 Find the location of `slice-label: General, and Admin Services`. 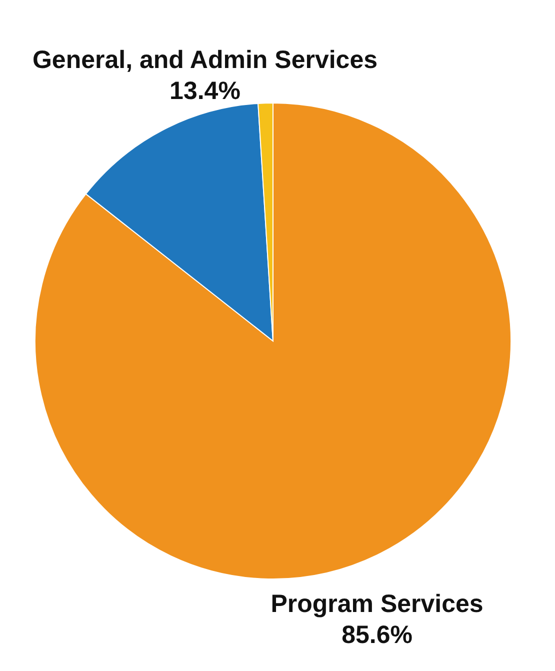

slice-label: General, and Admin Services is located at coordinates (205, 60).